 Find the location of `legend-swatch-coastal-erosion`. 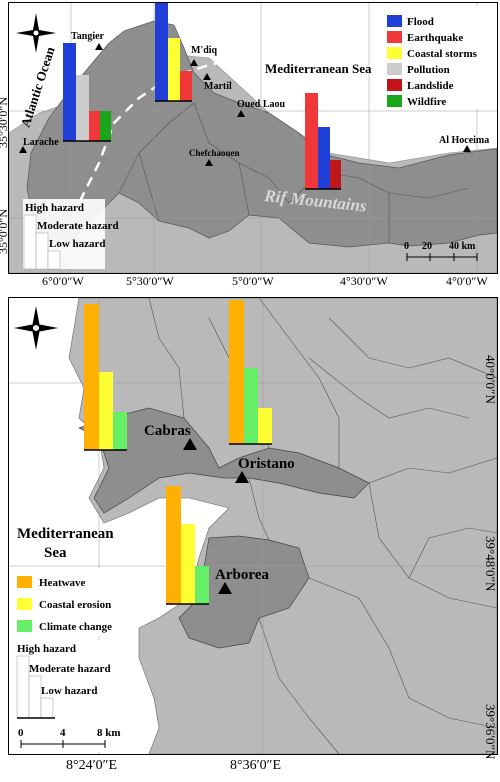

legend-swatch-coastal-erosion is located at coordinates (24, 604).